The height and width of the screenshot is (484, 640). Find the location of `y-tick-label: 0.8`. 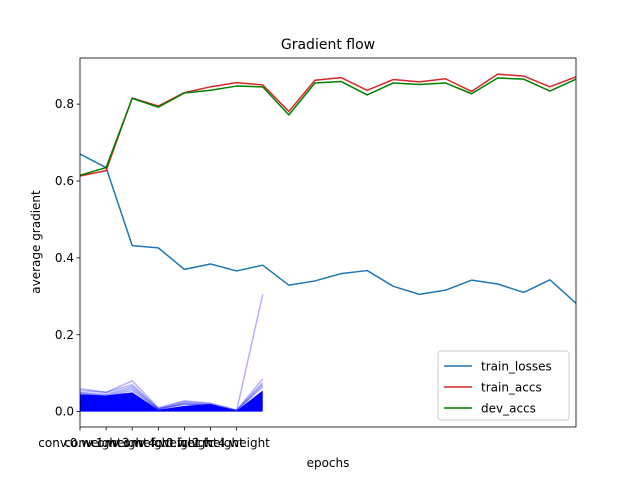

y-tick-label: 0.8 is located at coordinates (64, 104).